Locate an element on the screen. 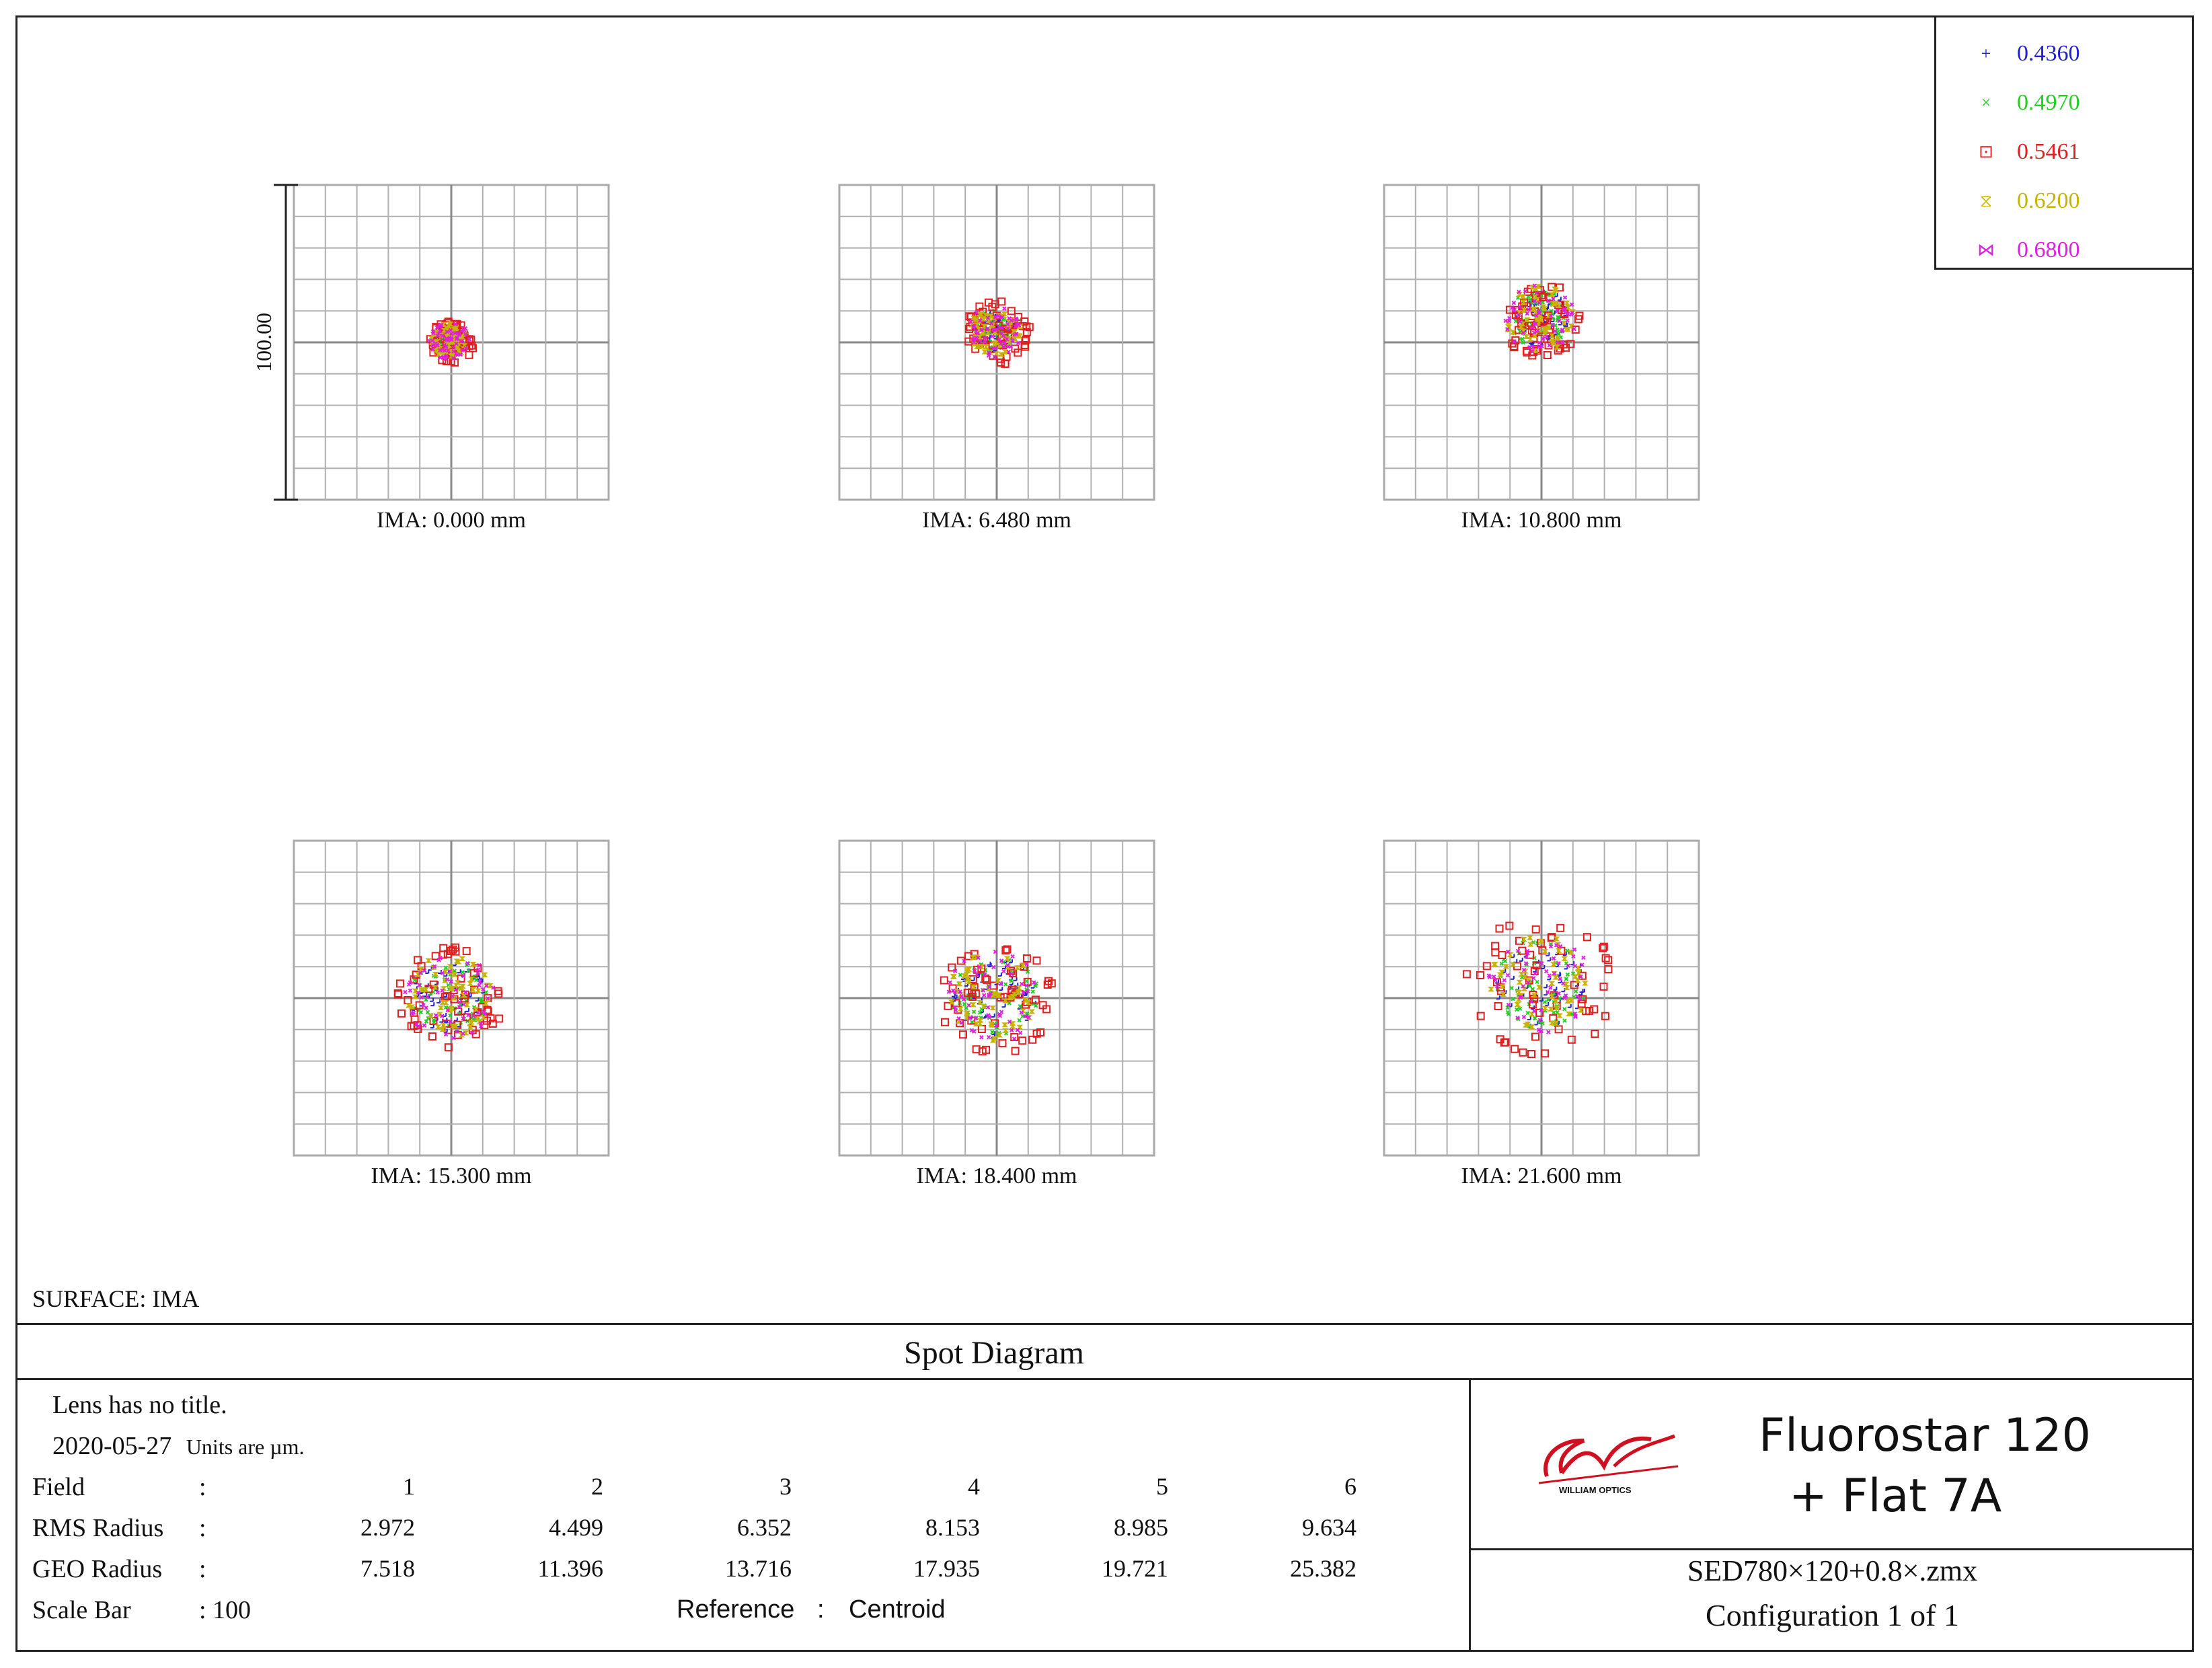  rms-radius-value: 6.352 is located at coordinates (764, 1527).